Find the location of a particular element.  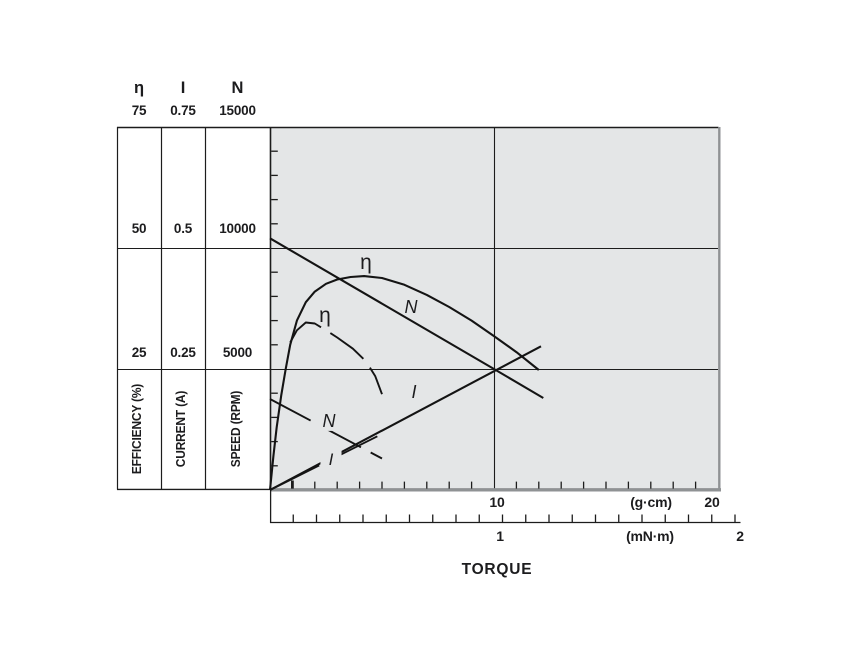

efficiency-axis-symbol: η is located at coordinates (139, 88).